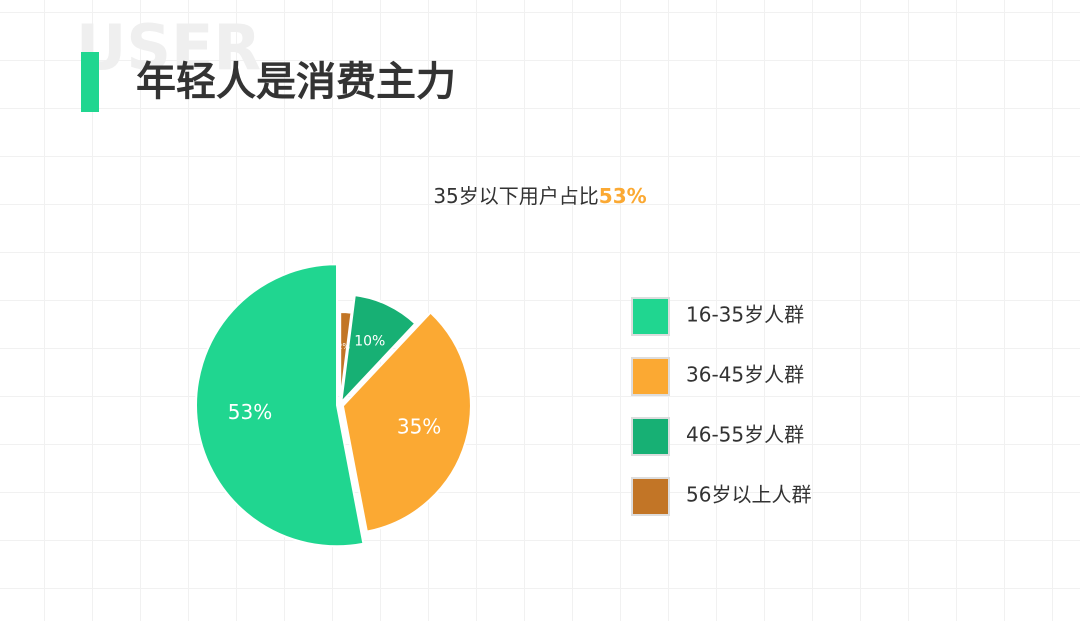 This screenshot has height=621, width=1080. Describe the element at coordinates (168, 47) in the screenshot. I see `watermark: USER` at that location.